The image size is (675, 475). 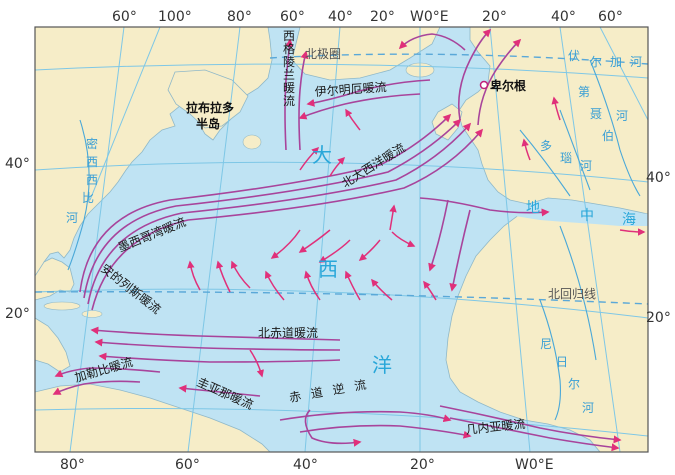 I want to click on labrador-label-line-2: 半岛, so click(x=208, y=123).